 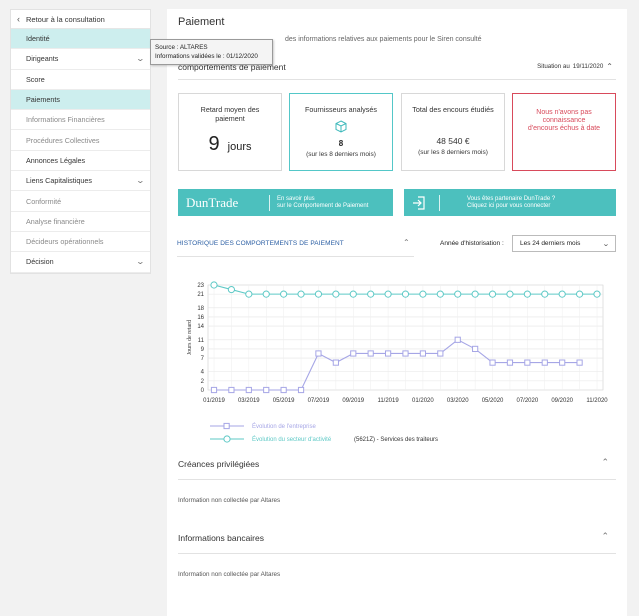 What do you see at coordinates (203, 359) in the screenshot?
I see `y-tick-label: 7` at bounding box center [203, 359].